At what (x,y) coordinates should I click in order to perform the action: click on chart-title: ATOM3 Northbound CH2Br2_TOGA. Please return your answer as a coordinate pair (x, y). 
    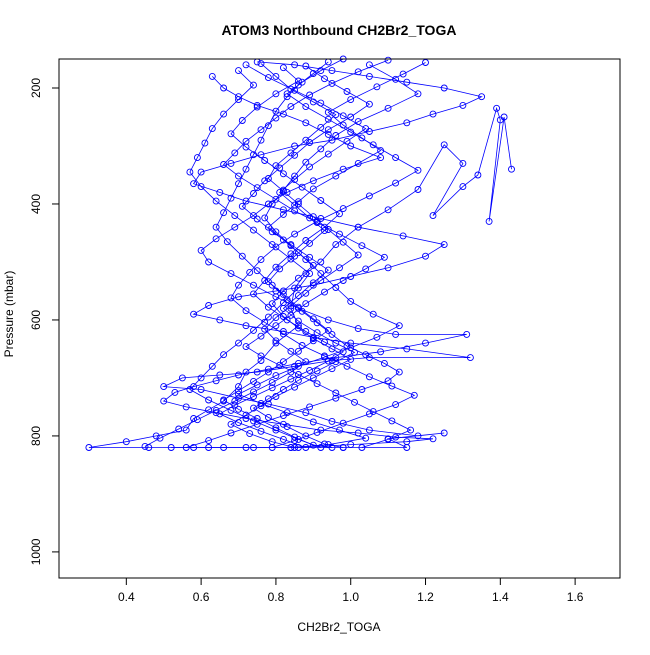
    Looking at the image, I should click on (339, 30).